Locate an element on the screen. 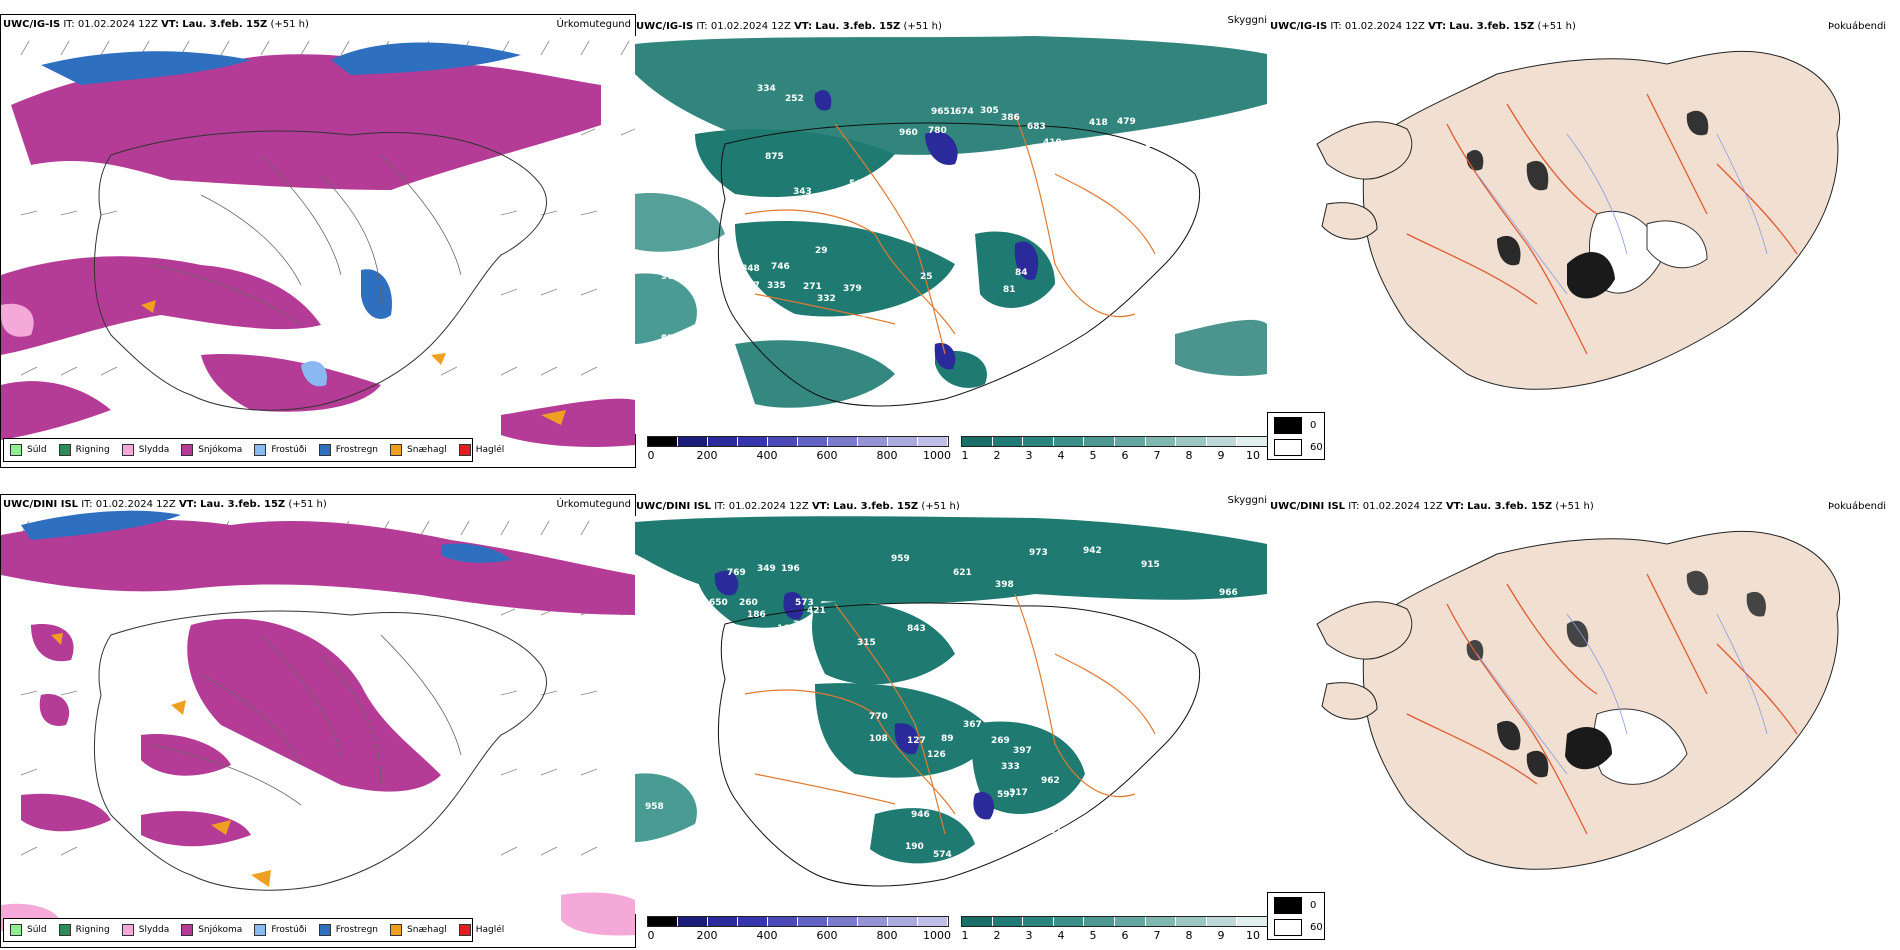 The image size is (1900, 950). fog-legend-row-60: 60 is located at coordinates (1296, 447).